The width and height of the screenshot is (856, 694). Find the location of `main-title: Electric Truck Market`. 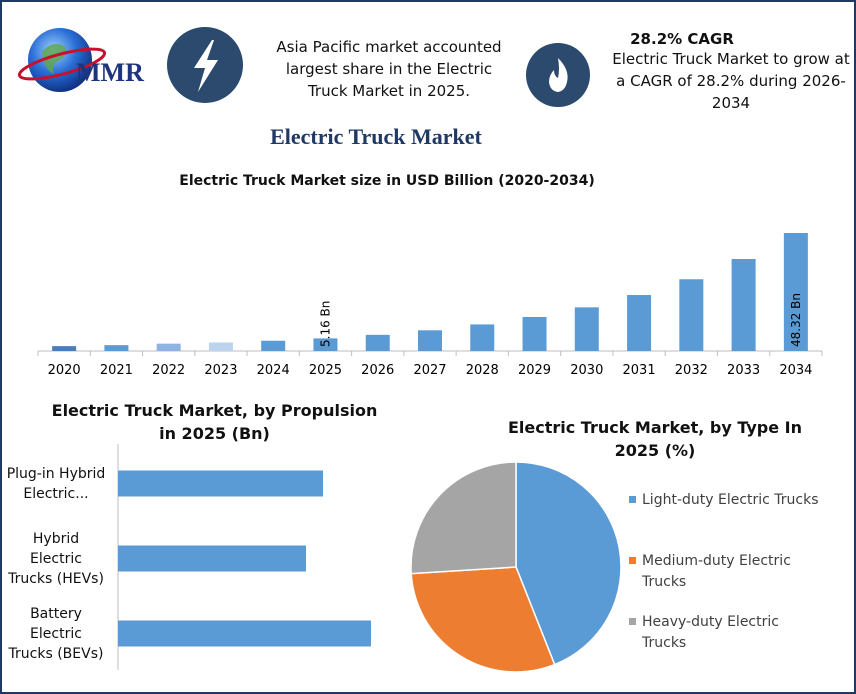

main-title: Electric Truck Market is located at coordinates (376, 136).